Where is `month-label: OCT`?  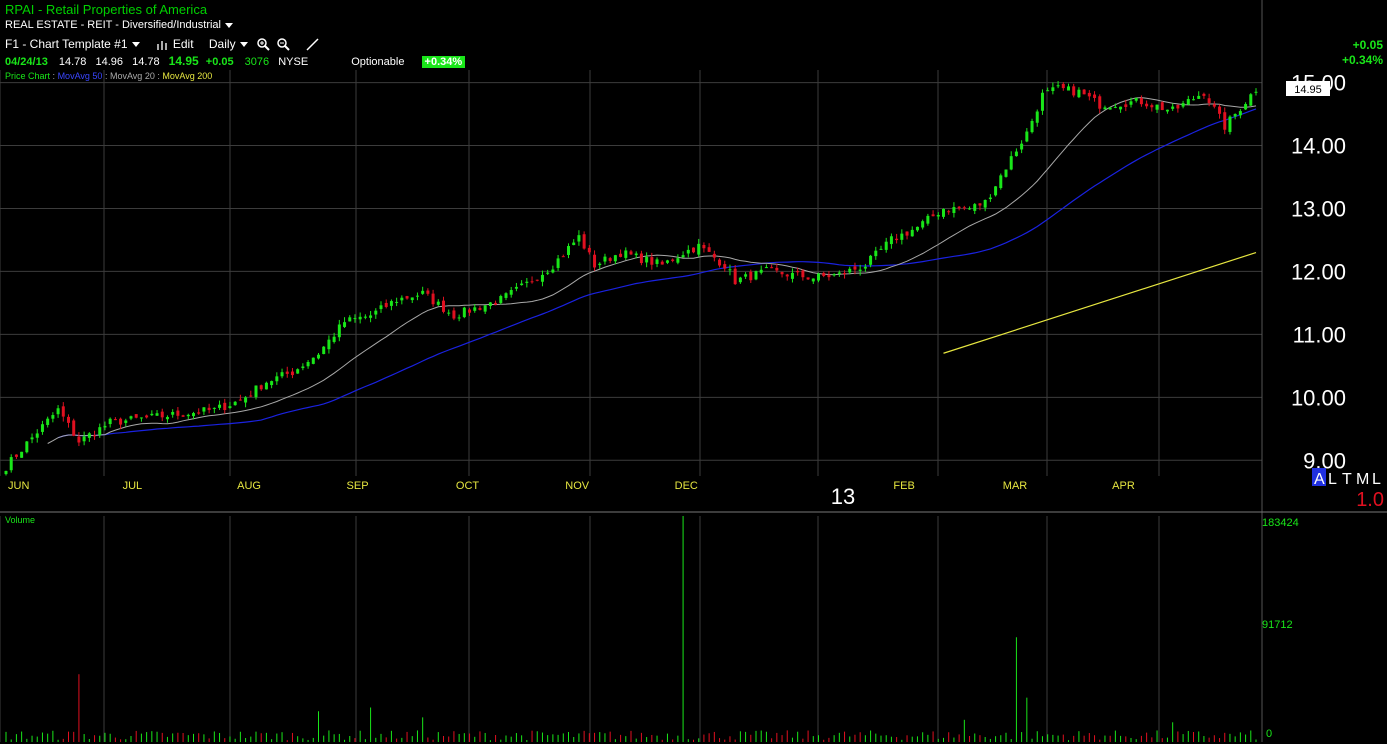
month-label: OCT is located at coordinates (468, 486).